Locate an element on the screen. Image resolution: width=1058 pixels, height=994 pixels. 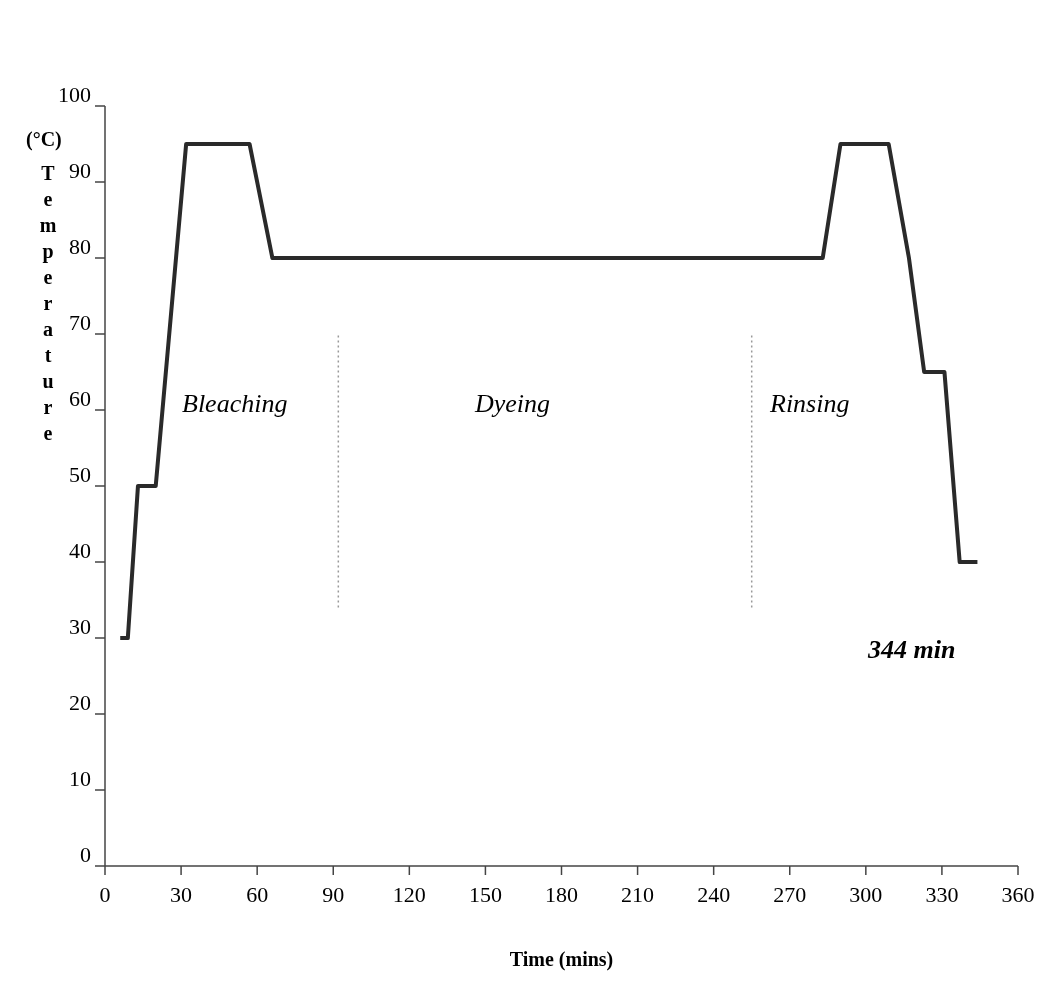
text: Temperature is located at coordinates (48, 303).